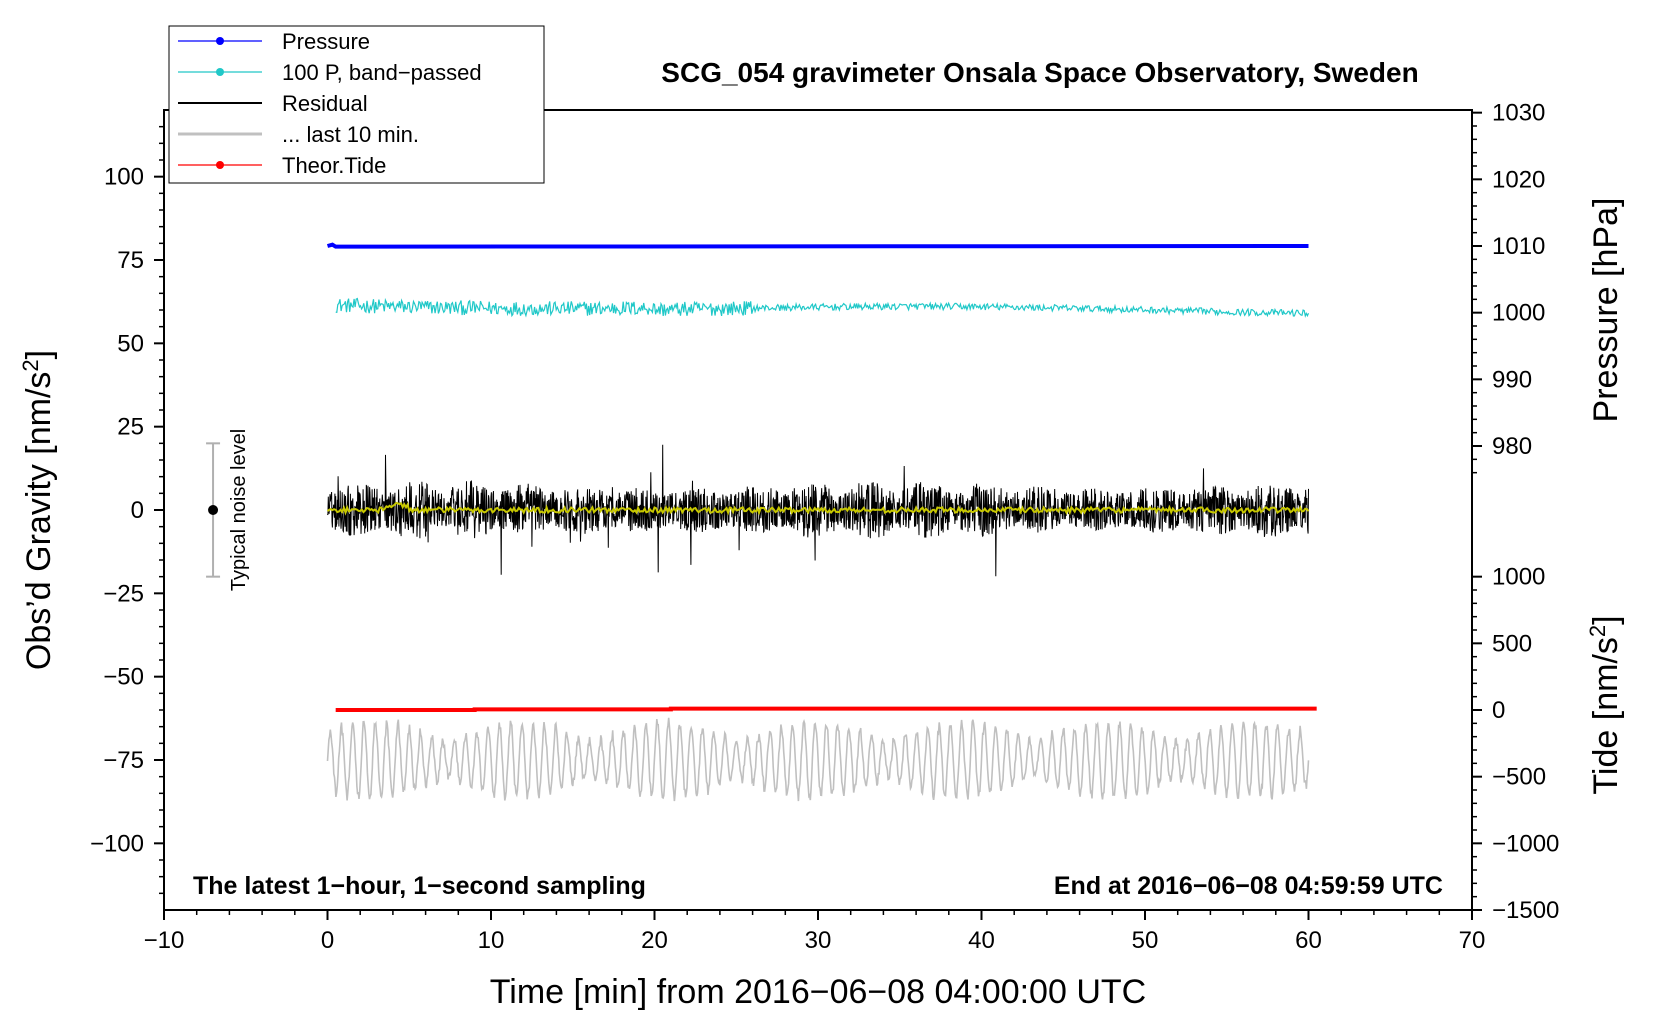 This screenshot has height=1020, width=1660. Describe the element at coordinates (1145, 940) in the screenshot. I see `x-tick-label: 50` at that location.